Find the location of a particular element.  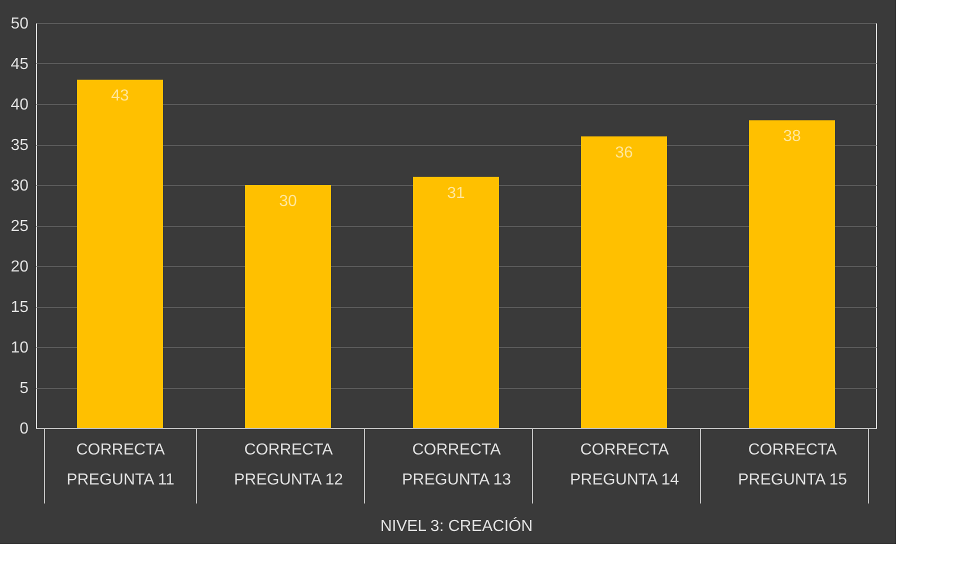

x-tick-label: CORRECTA PREGUNTA 11 is located at coordinates (120, 465).